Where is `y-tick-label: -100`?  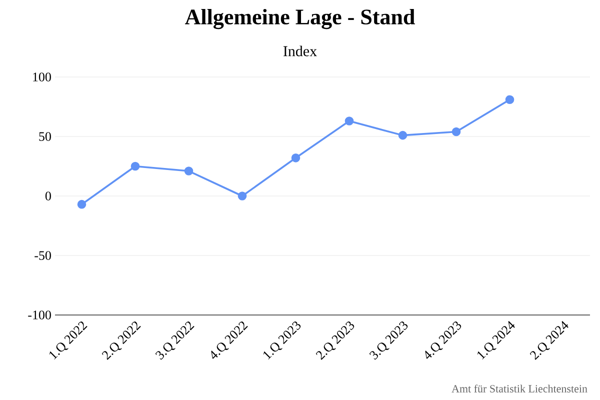 y-tick-label: -100 is located at coordinates (39, 315).